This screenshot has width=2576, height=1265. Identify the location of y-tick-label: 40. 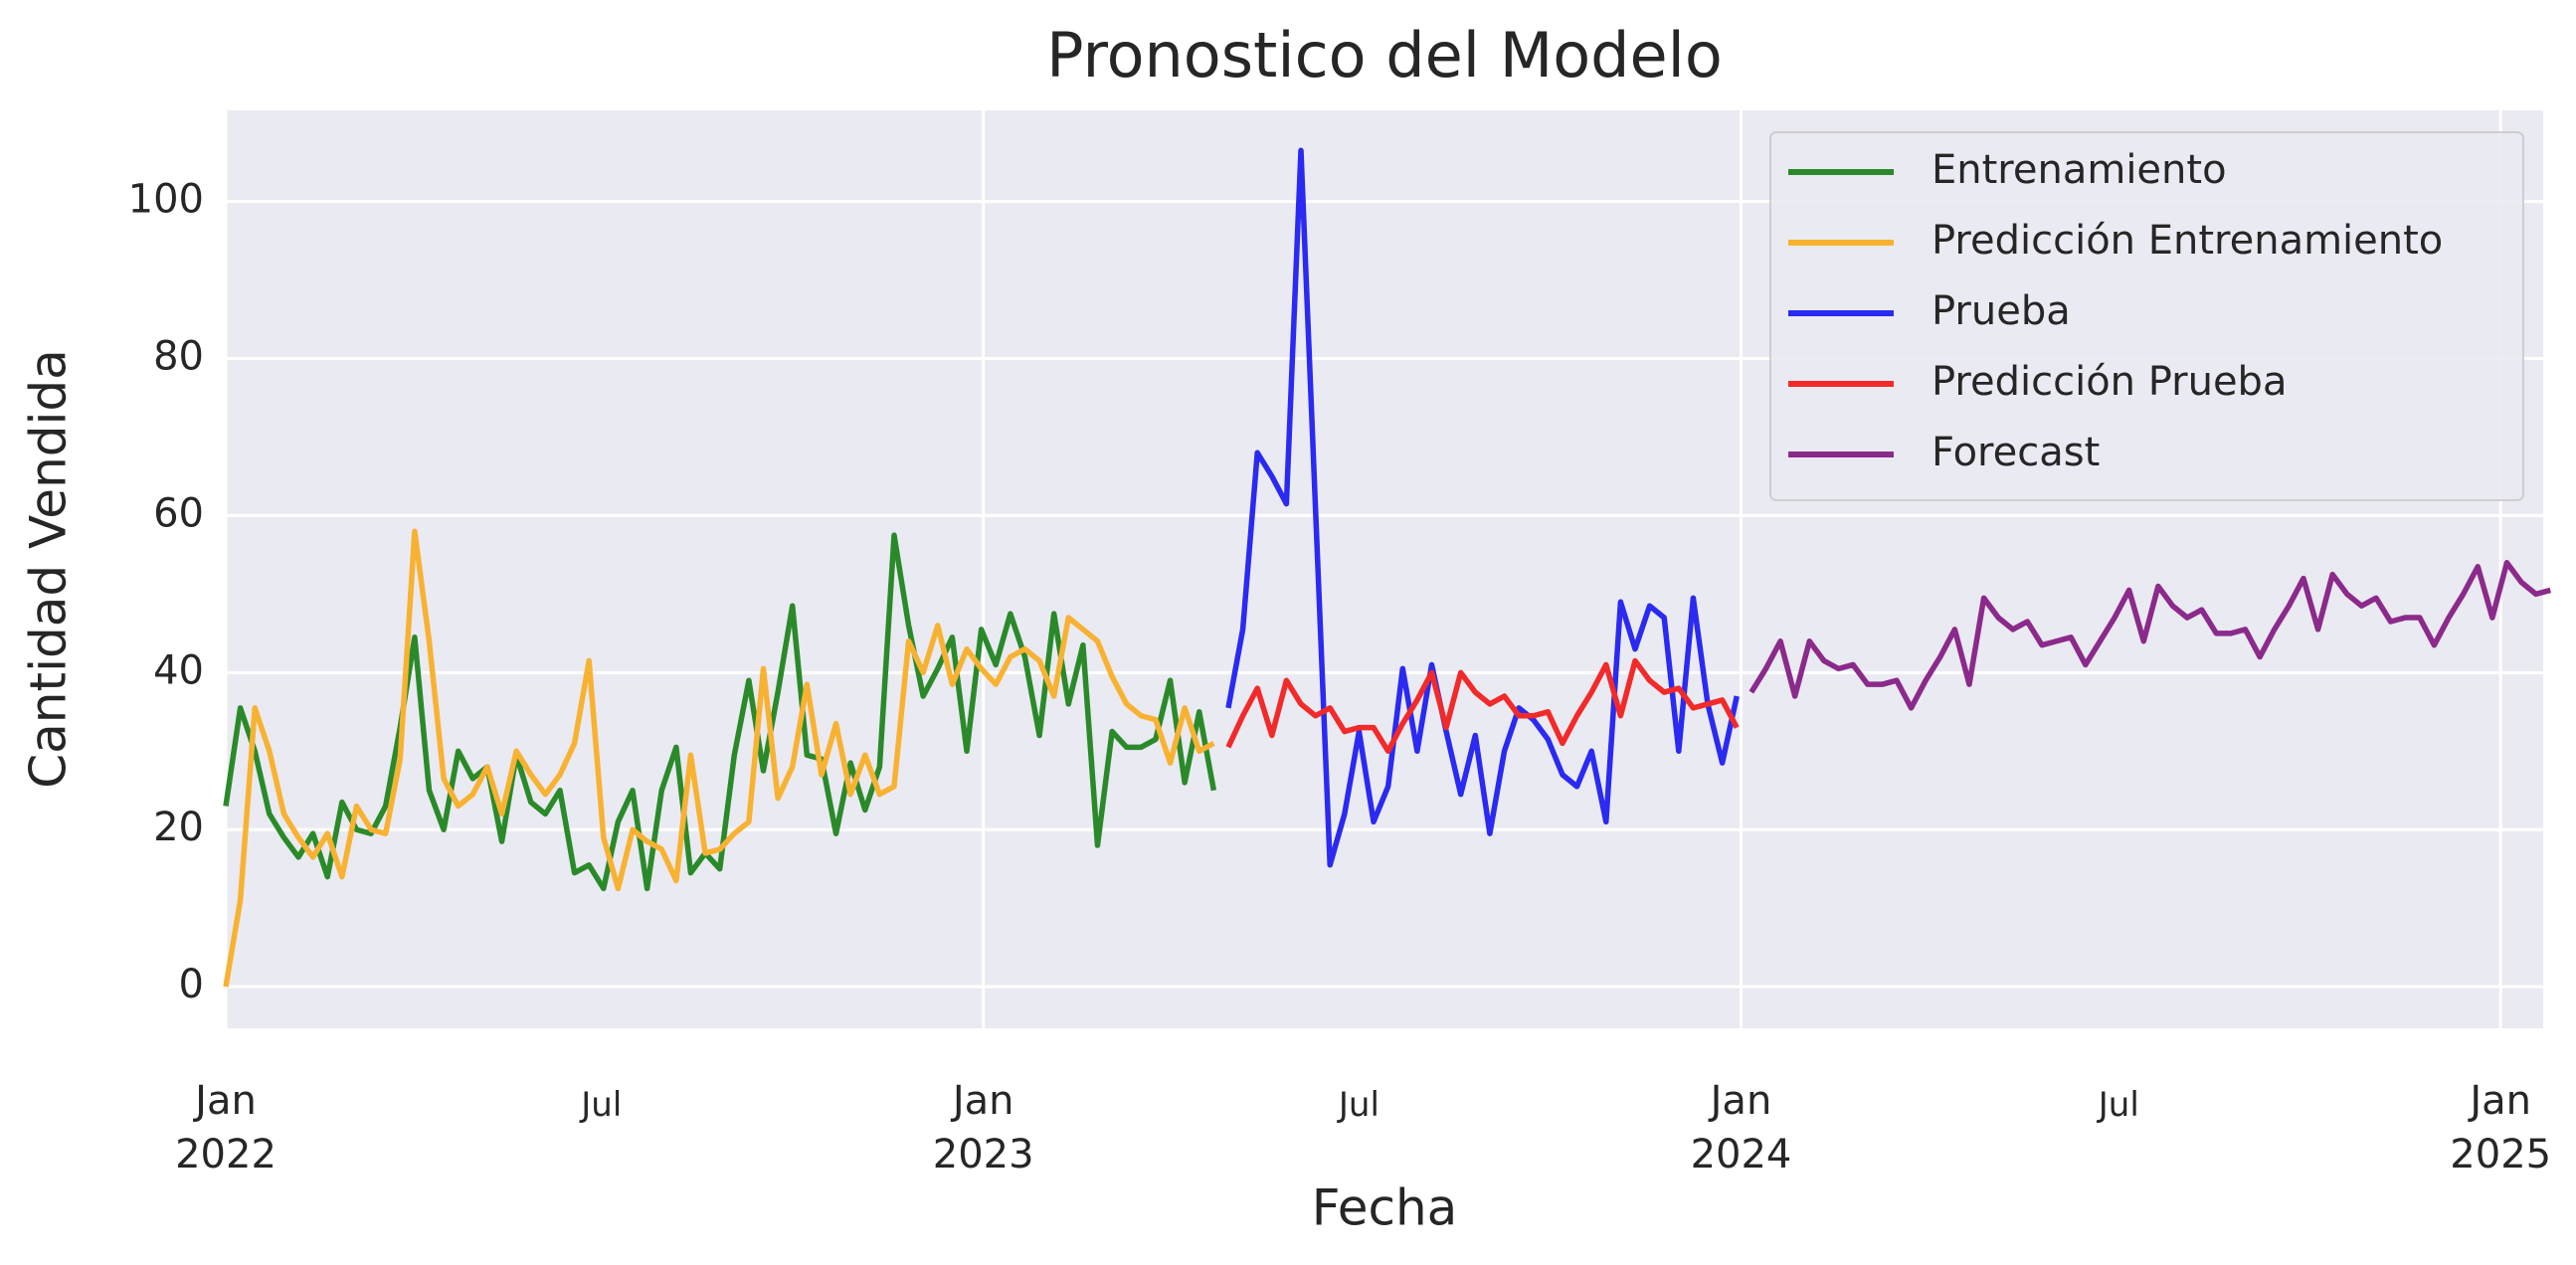
(178, 670).